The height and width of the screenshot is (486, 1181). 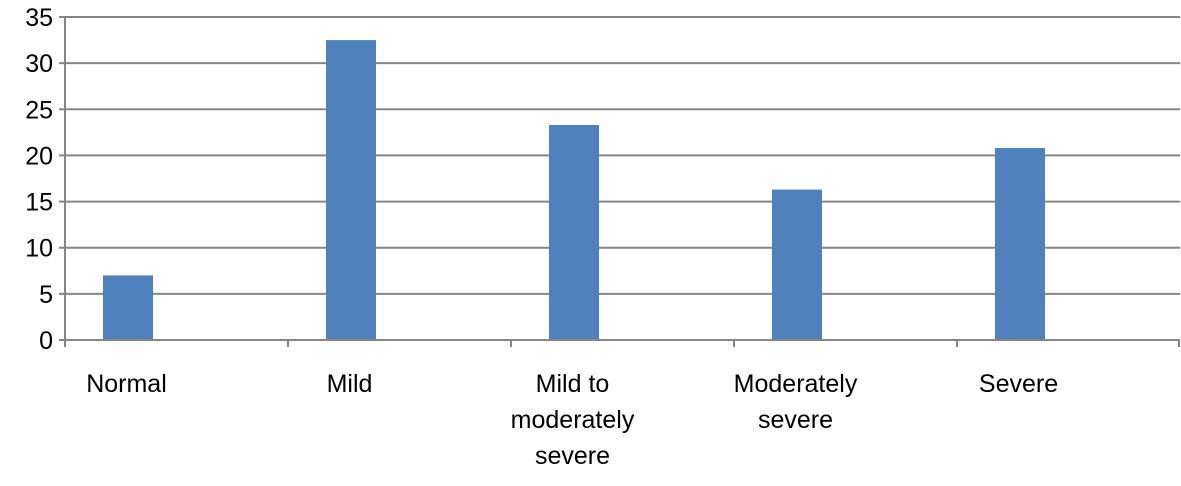 I want to click on y-tick-label: 5, so click(x=46, y=295).